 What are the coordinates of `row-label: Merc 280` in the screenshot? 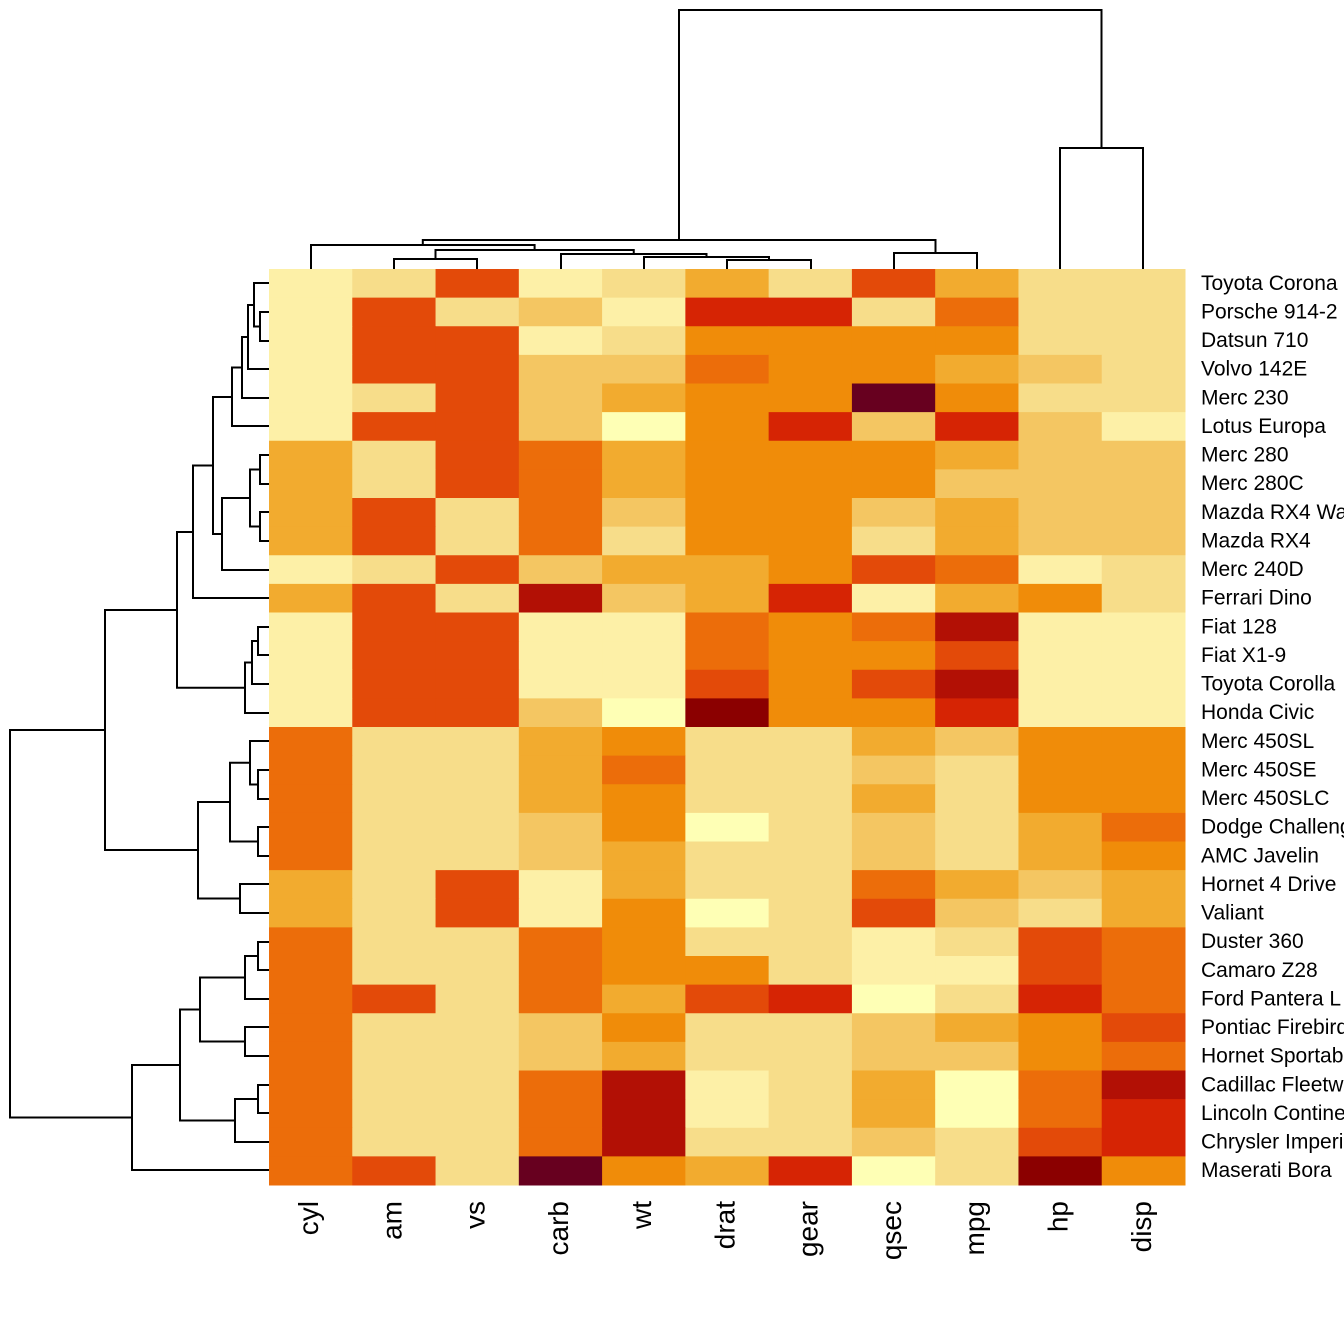 It's located at (1245, 455).